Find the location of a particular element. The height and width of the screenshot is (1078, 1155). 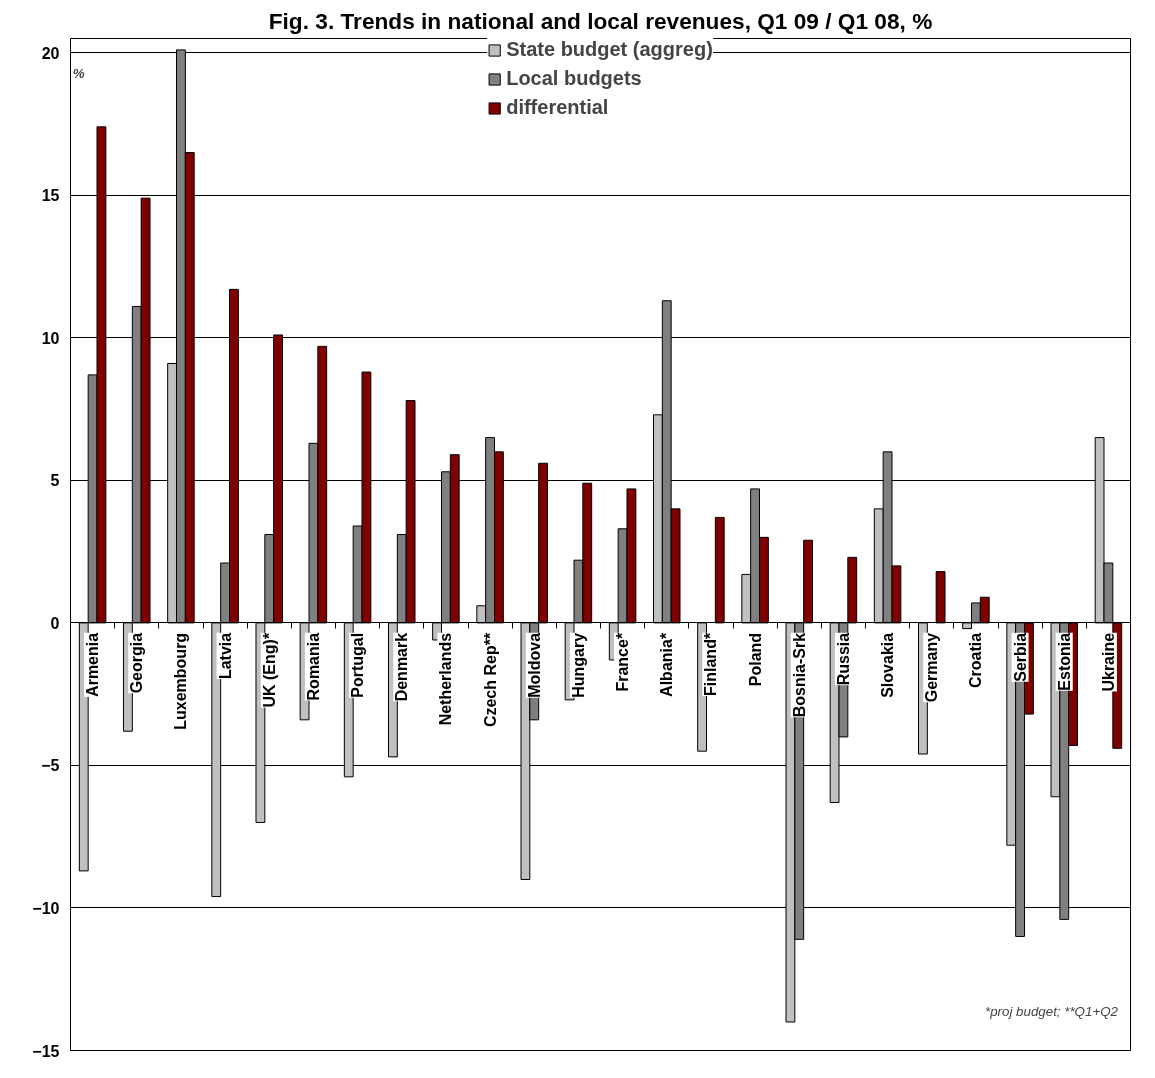

y-tick-label: 20 is located at coordinates (50, 53).